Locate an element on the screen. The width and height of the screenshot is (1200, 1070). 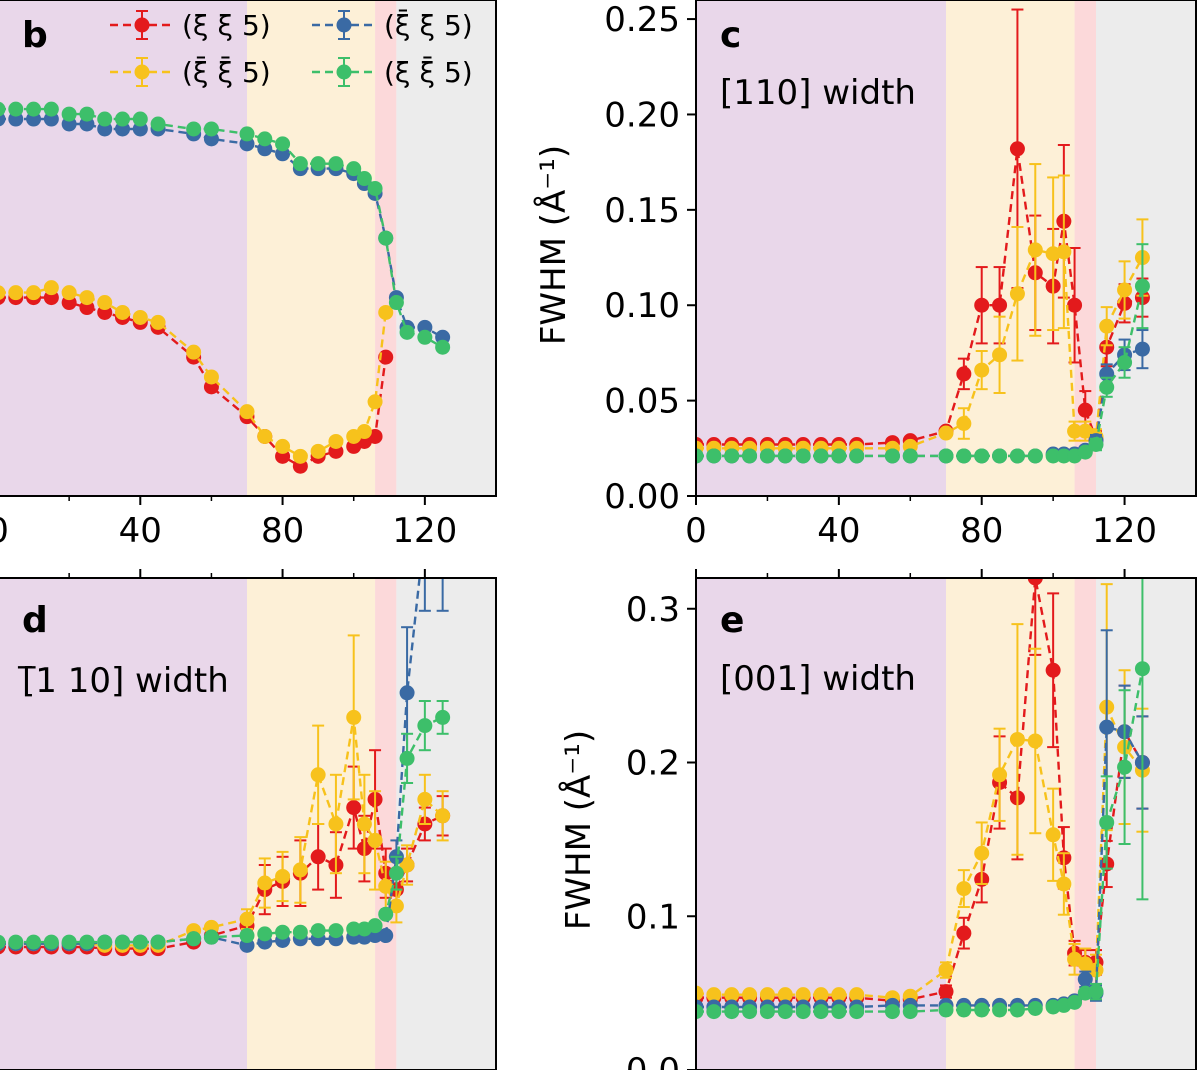
y-tick-label-c-3: 0.15 is located at coordinates (642, 211).